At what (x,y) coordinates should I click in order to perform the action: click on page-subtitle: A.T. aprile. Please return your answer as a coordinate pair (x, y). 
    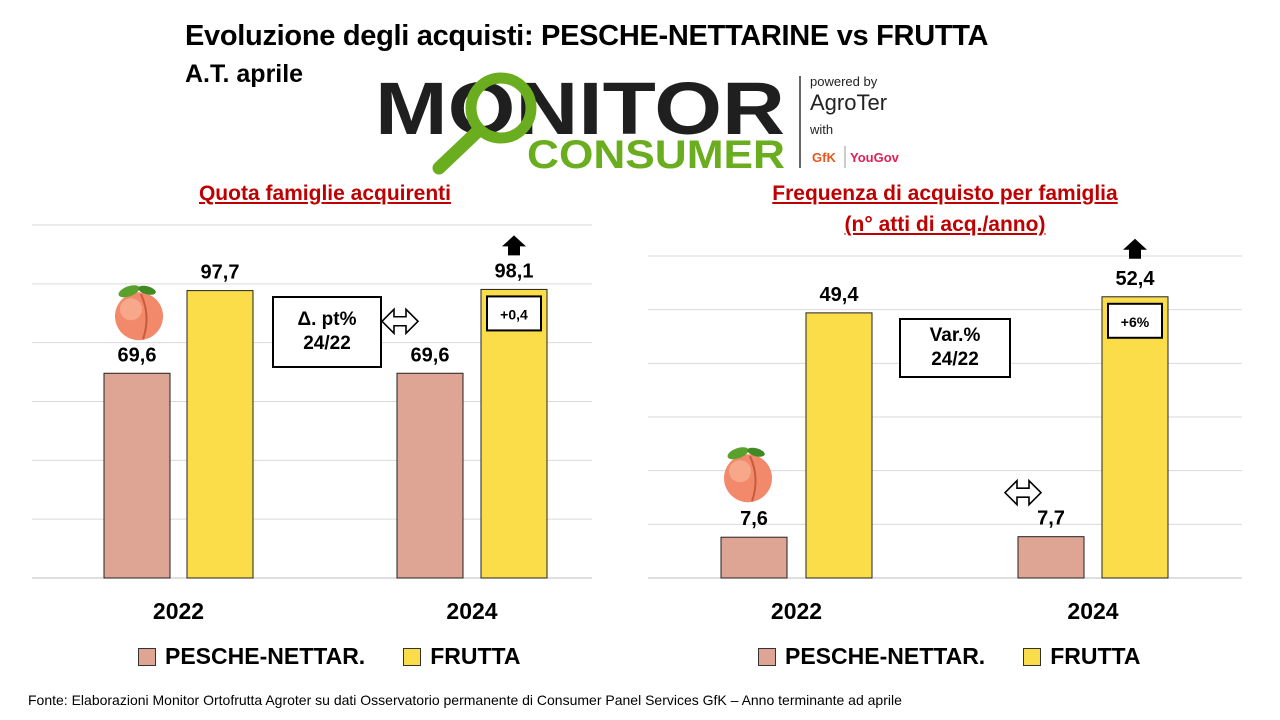
    Looking at the image, I should click on (244, 74).